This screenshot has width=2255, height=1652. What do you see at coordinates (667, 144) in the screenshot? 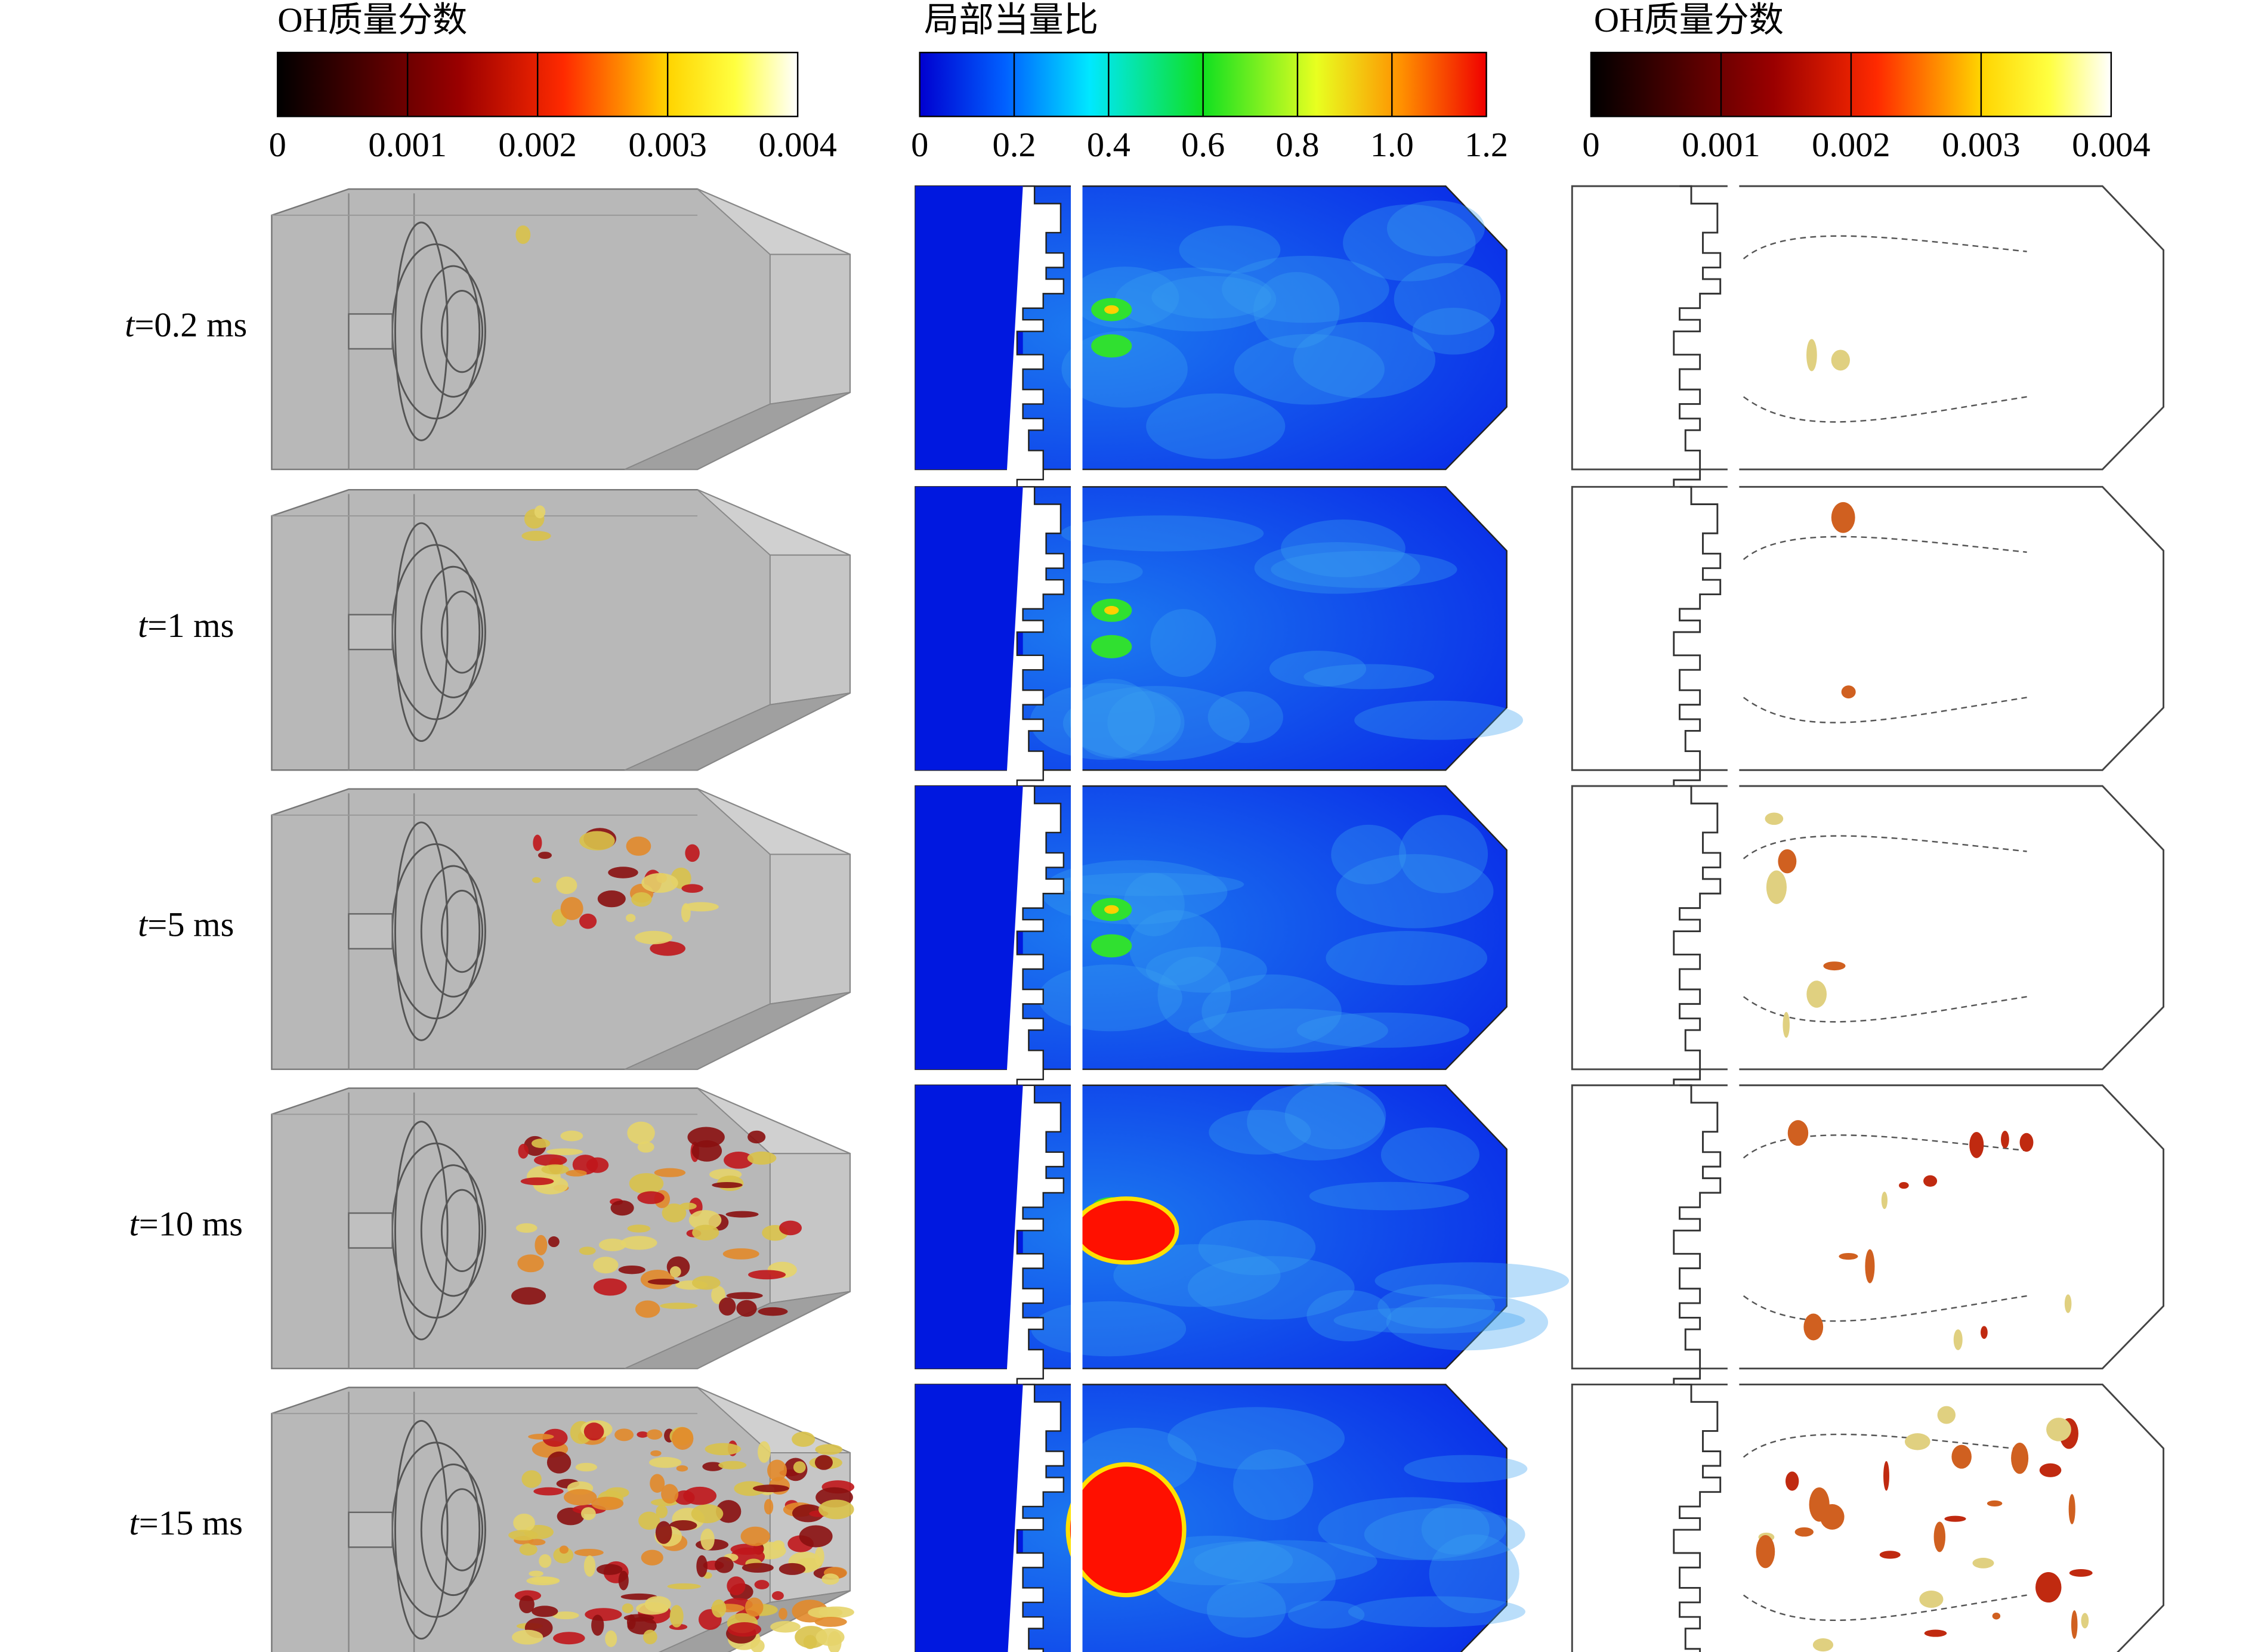
I see `colorbar-tick-label: 0.003` at bounding box center [667, 144].